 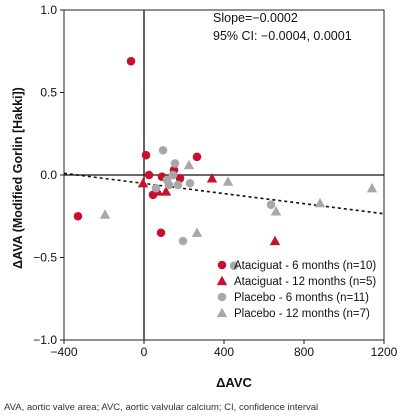 I want to click on x-tick-label: 800, so click(x=304, y=352).